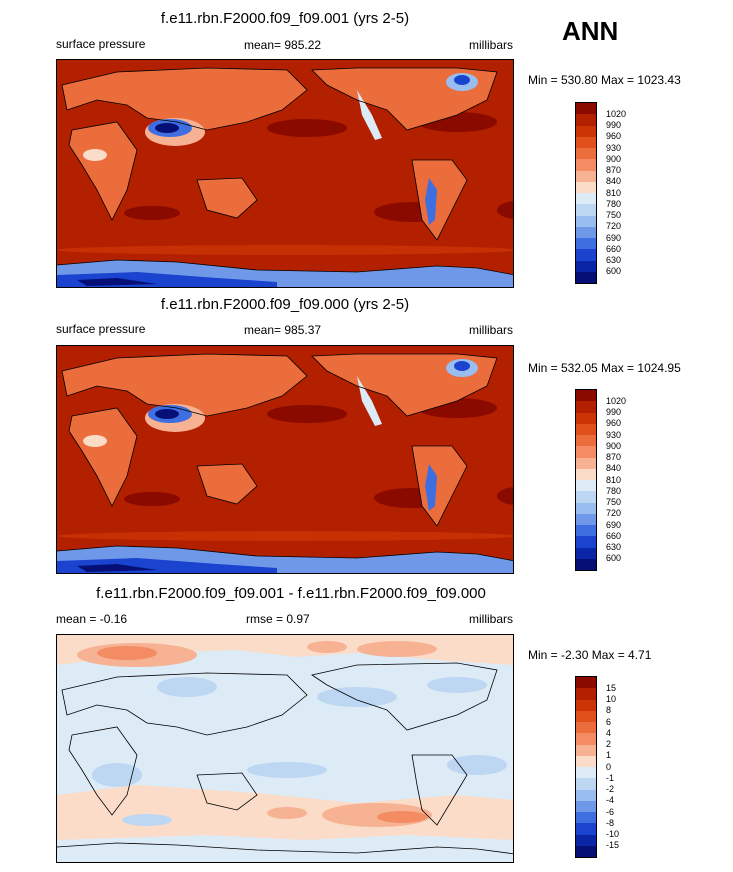 The height and width of the screenshot is (872, 733). I want to click on colorbar-tick-label: -8, so click(610, 822).